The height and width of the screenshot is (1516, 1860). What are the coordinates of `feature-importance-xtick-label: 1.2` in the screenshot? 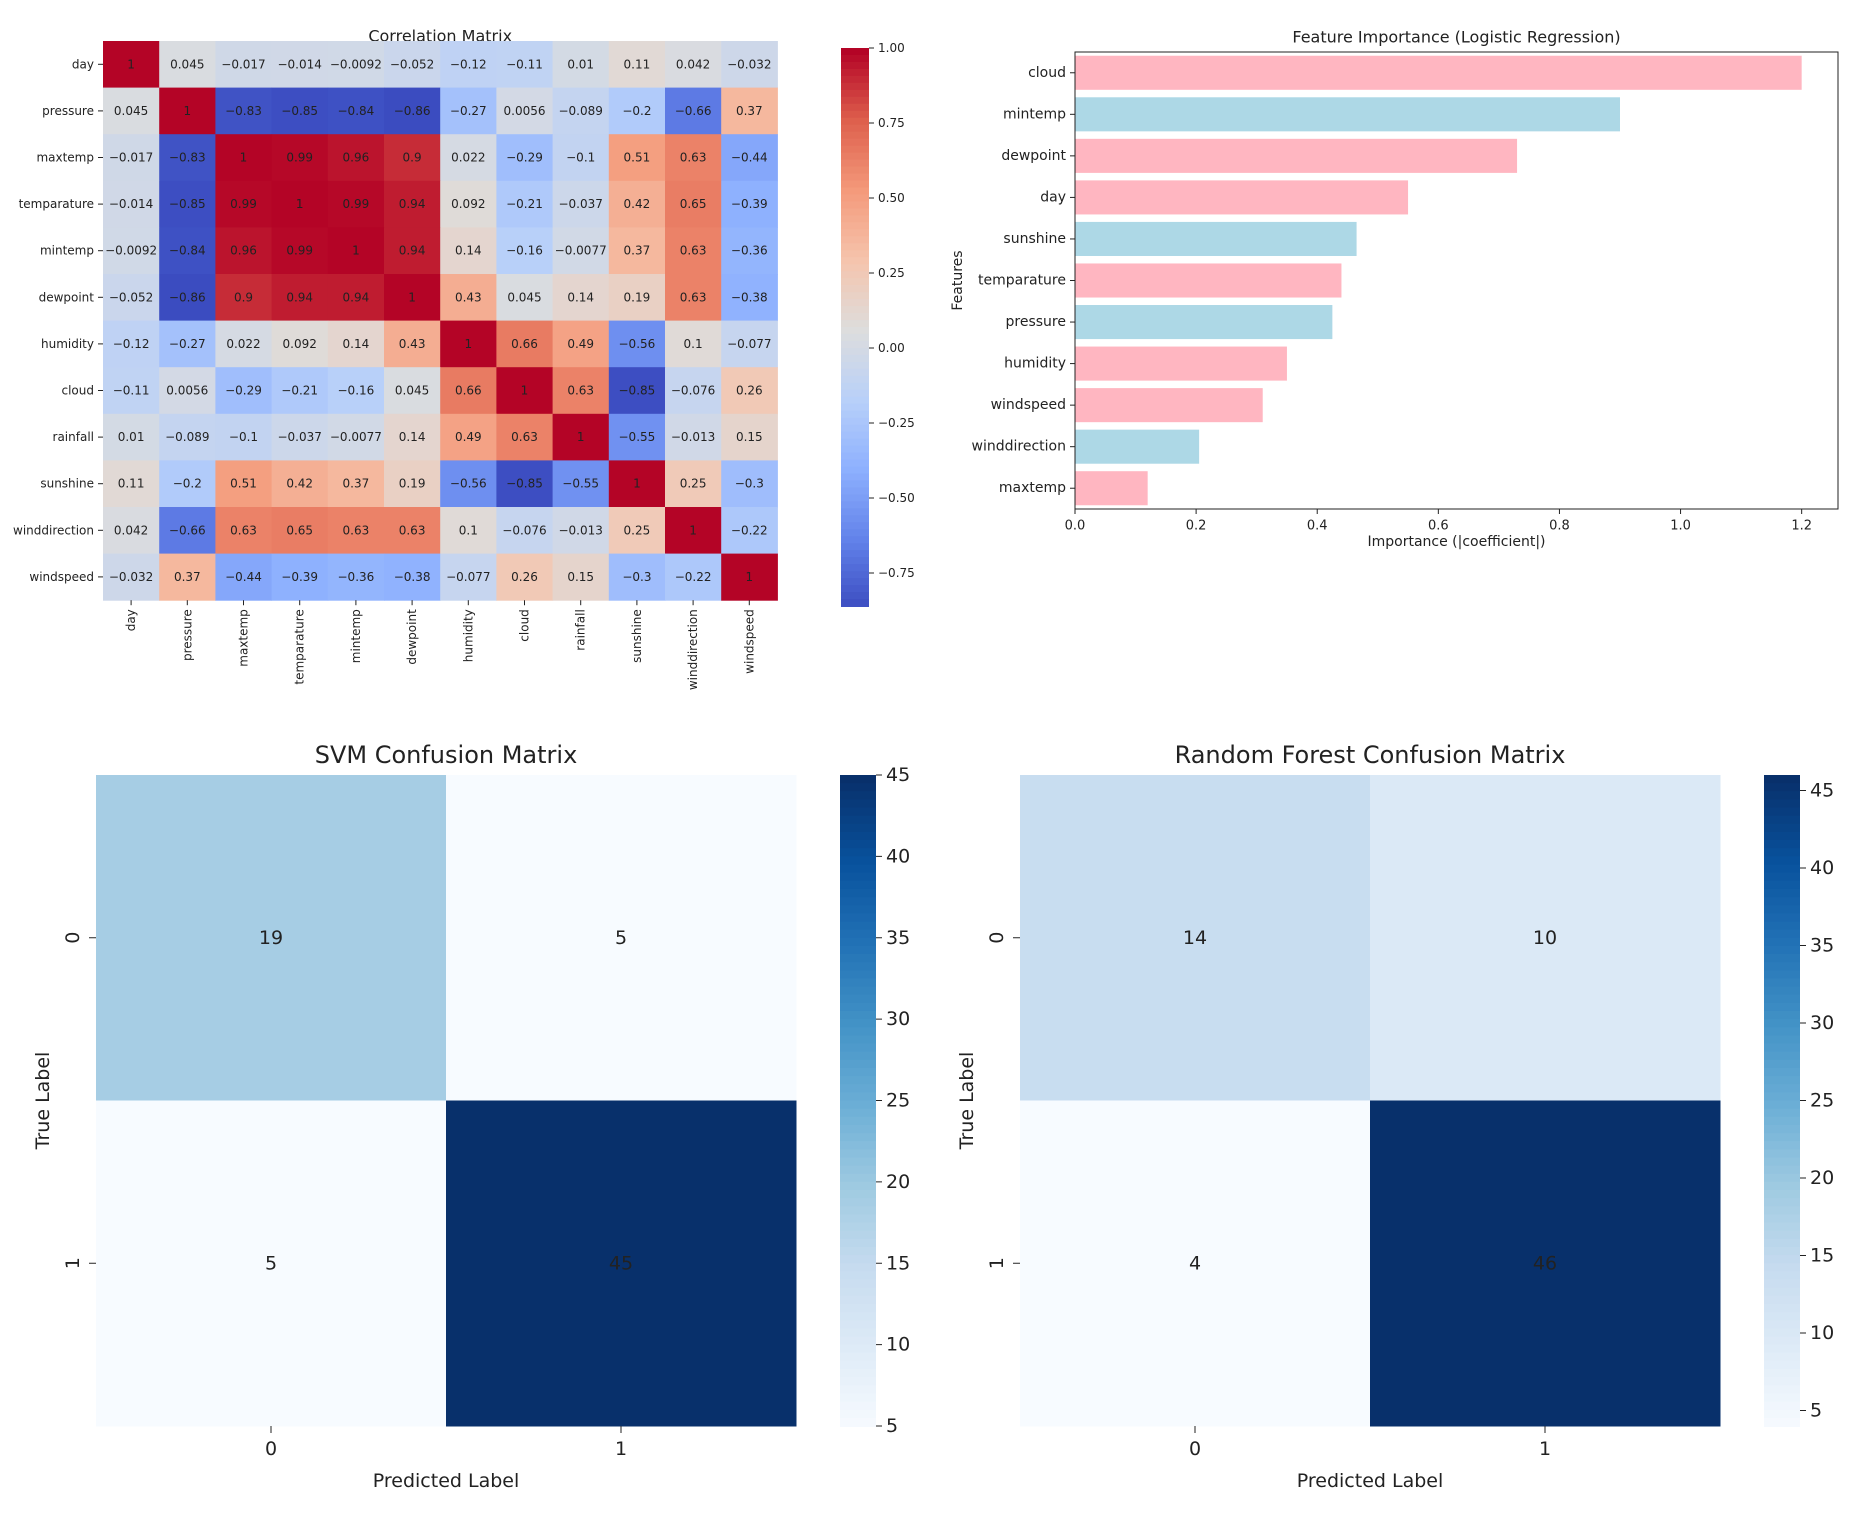 It's located at (1801, 526).